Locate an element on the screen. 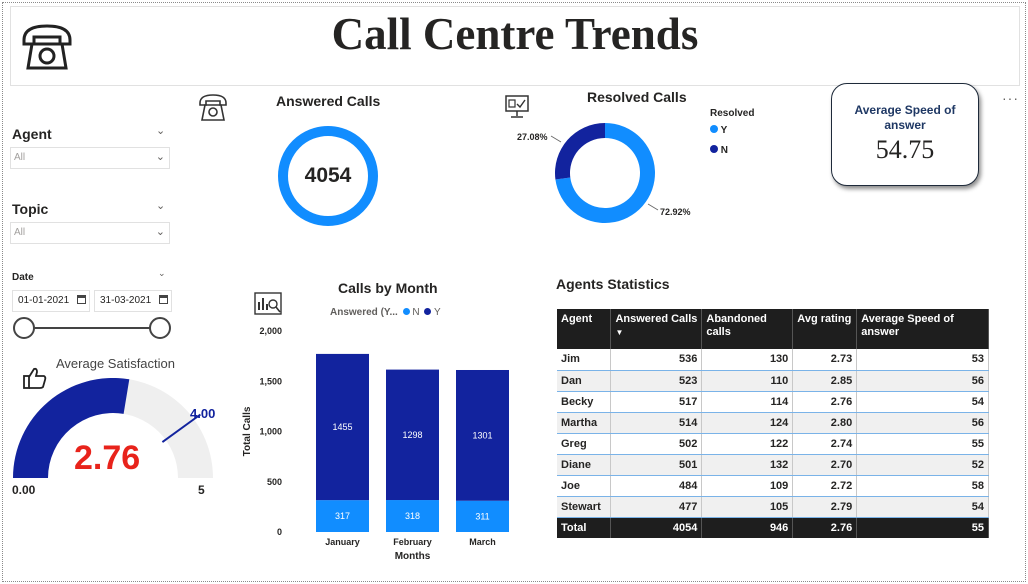  n-label-leader is located at coordinates (556, 139).